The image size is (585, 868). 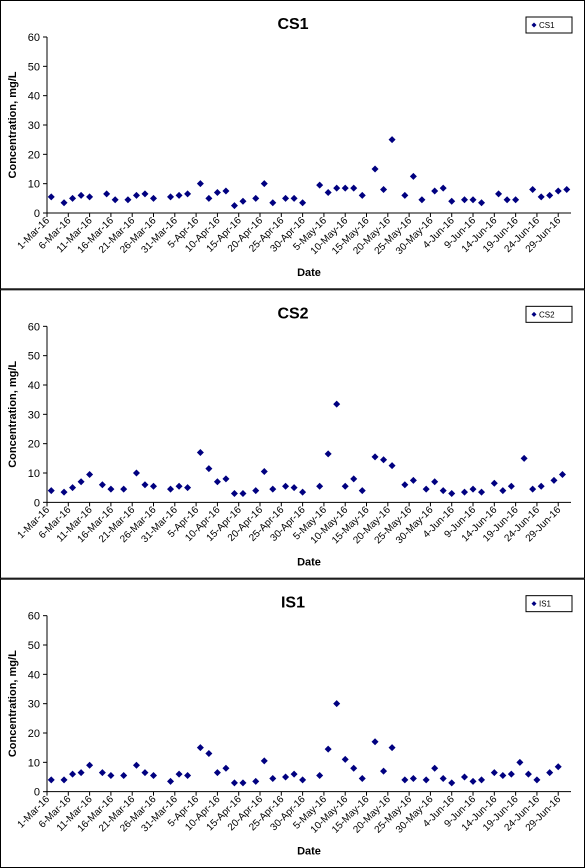 What do you see at coordinates (545, 604) in the screenshot?
I see `legend-label: IS1` at bounding box center [545, 604].